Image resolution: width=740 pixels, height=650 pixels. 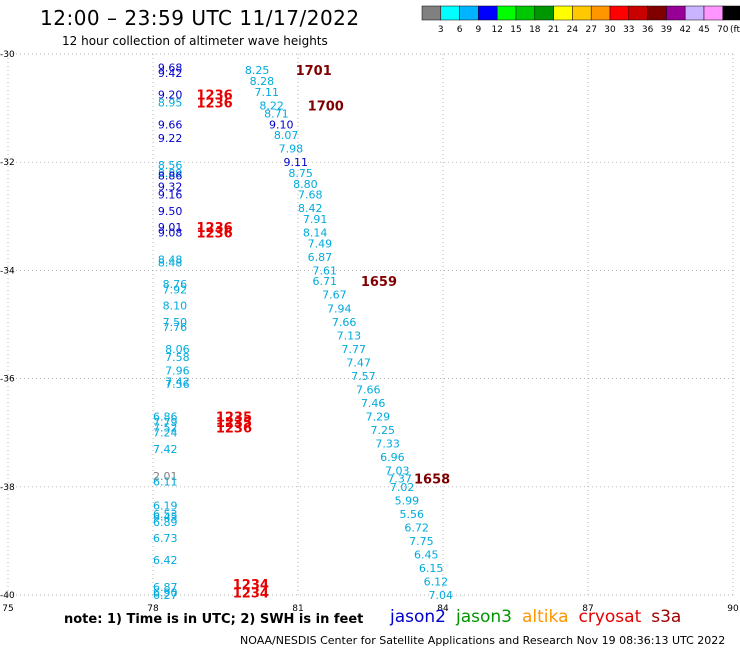 What do you see at coordinates (7, 163) in the screenshot?
I see `y-tick-label: -32` at bounding box center [7, 163].